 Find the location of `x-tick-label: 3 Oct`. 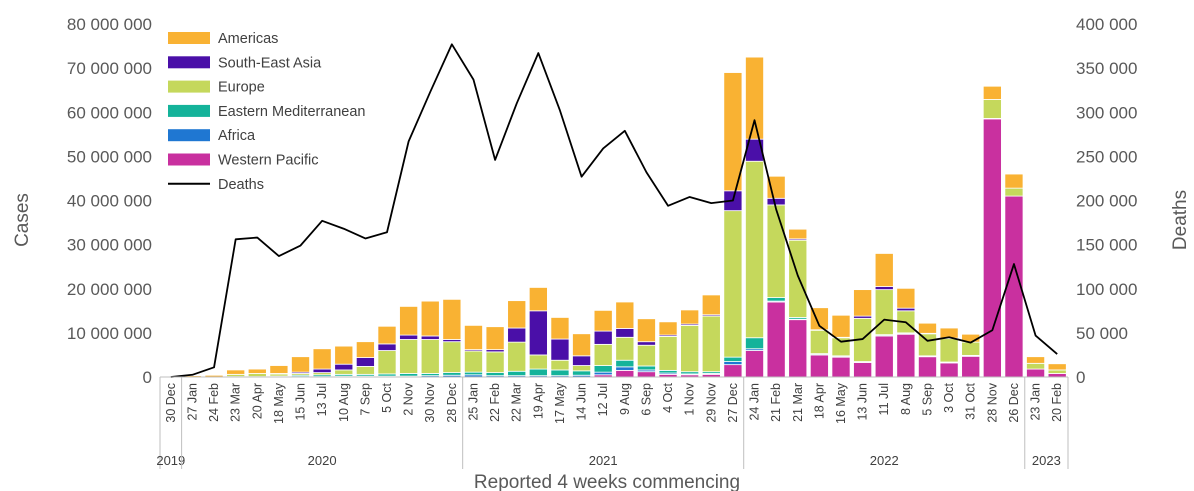

x-tick-label: 3 Oct is located at coordinates (949, 397).